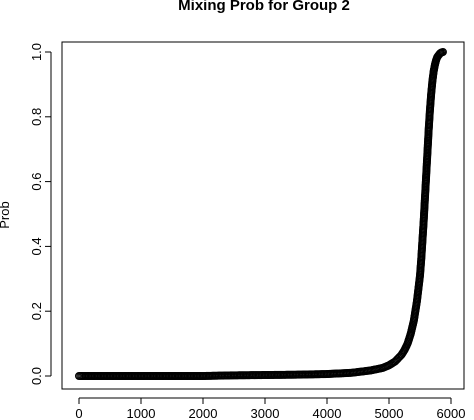 The width and height of the screenshot is (474, 420). Describe the element at coordinates (389, 413) in the screenshot. I see `x-tick-label: 5000` at that location.